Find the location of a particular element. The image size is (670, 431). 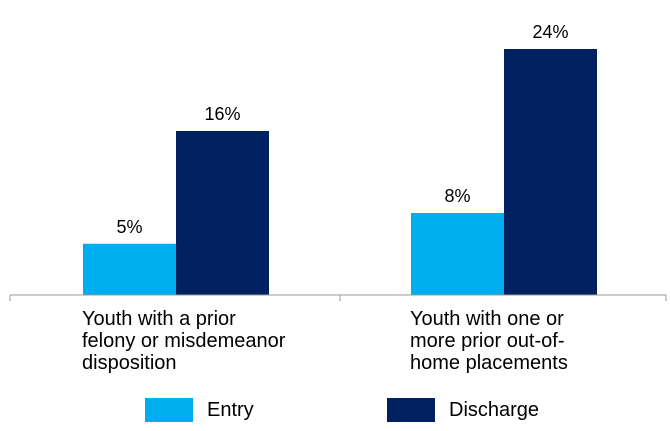

legend-label-discharge: Discharge is located at coordinates (494, 409).